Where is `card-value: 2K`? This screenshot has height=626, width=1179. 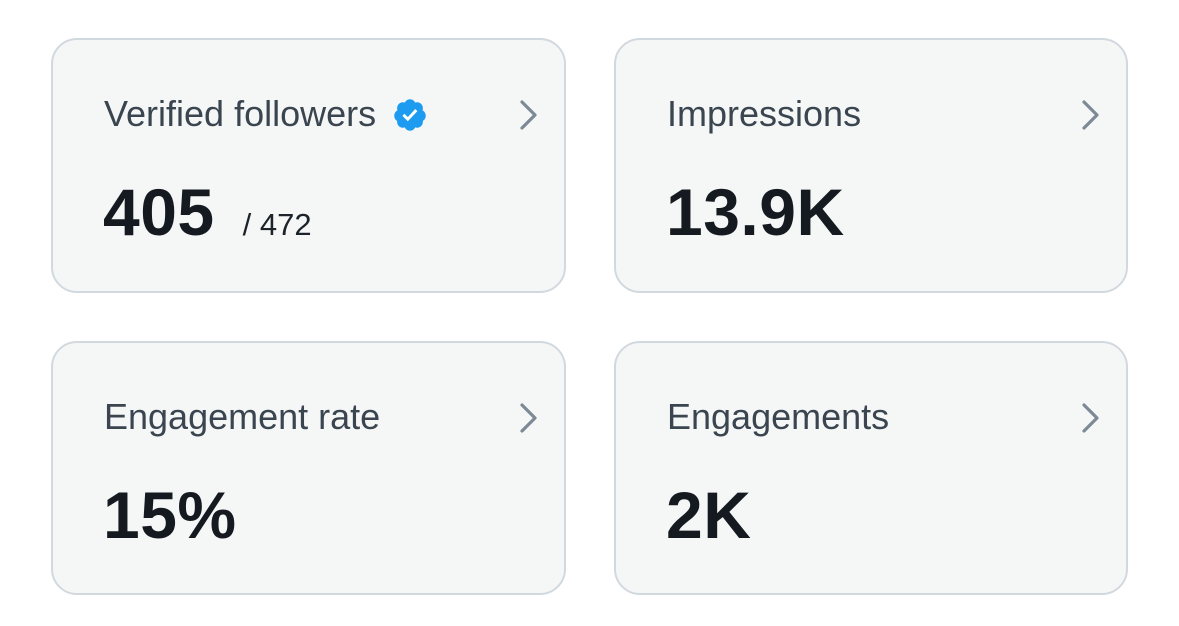 card-value: 2K is located at coordinates (708, 515).